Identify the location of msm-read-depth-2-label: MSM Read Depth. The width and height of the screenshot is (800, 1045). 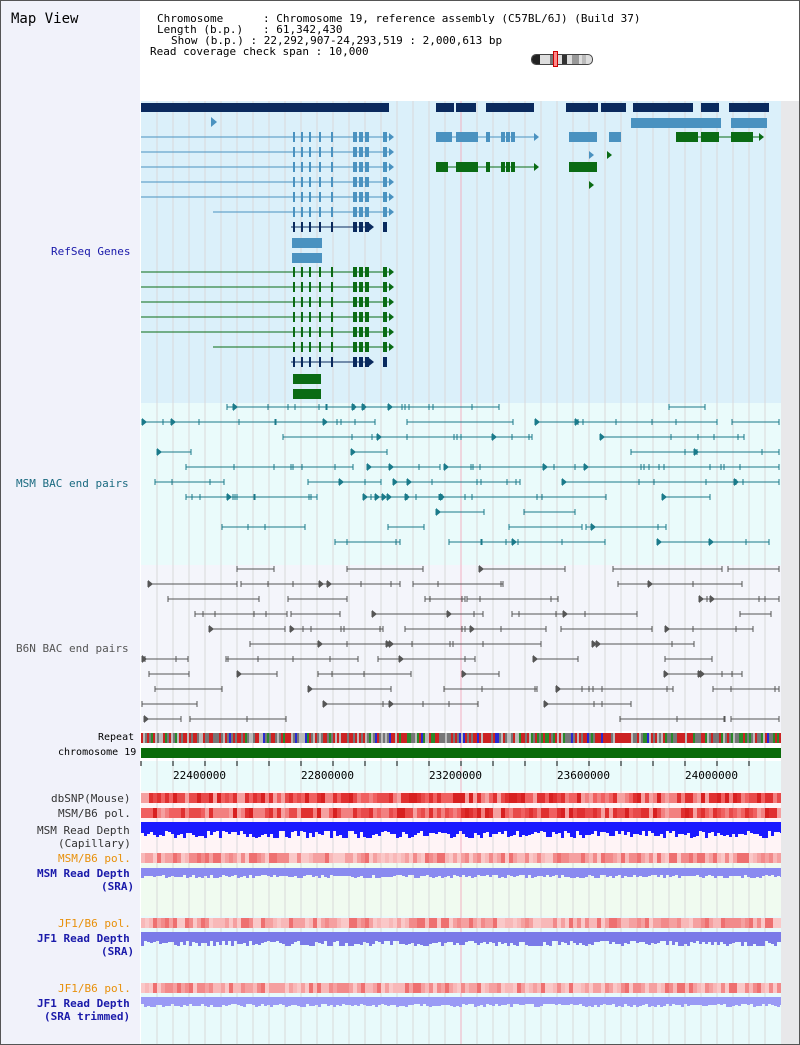
(83, 873).